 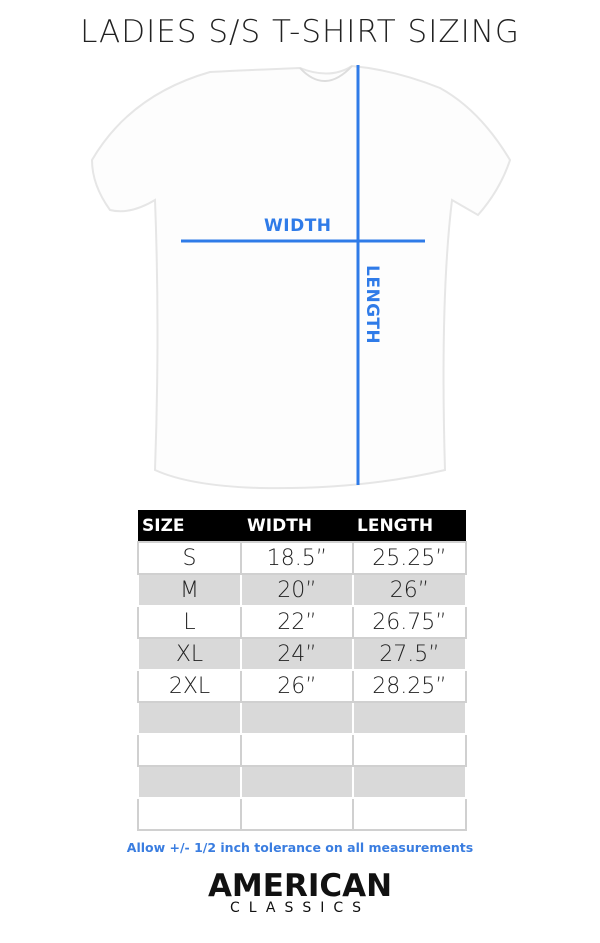 I want to click on table-row: XL 24” 27.5”, so click(x=302, y=654).